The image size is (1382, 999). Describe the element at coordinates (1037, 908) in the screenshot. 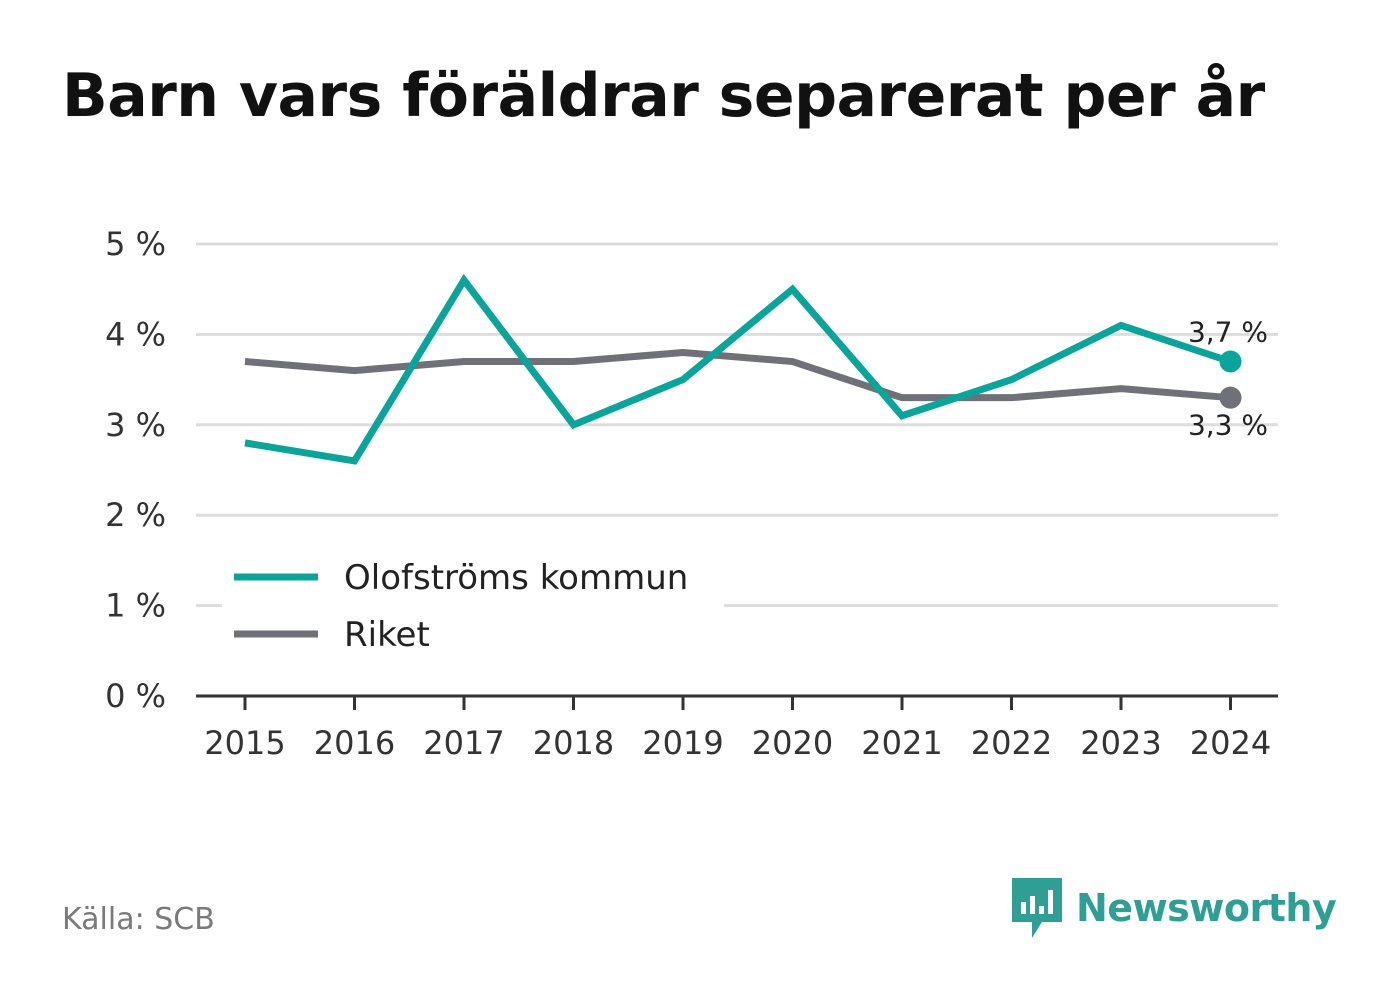

I see `newsworthy-logo-icon` at that location.